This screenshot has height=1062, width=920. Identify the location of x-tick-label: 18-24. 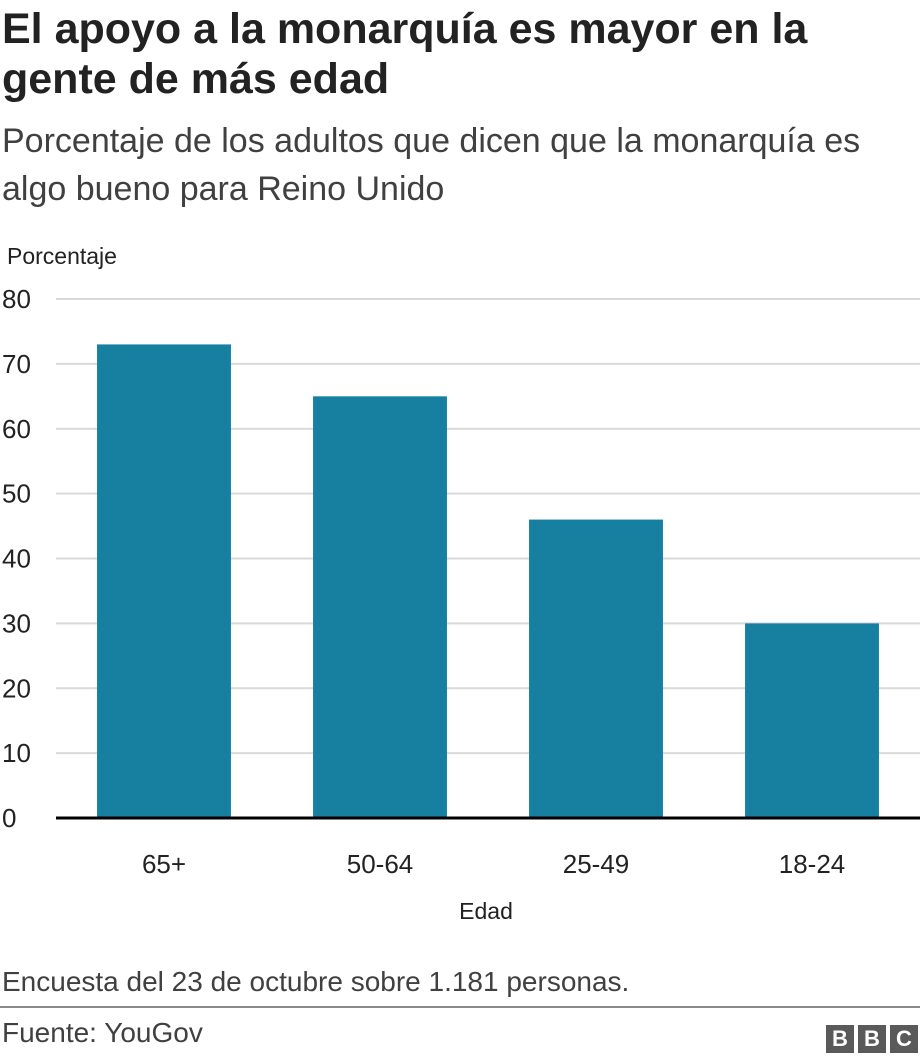
(812, 864).